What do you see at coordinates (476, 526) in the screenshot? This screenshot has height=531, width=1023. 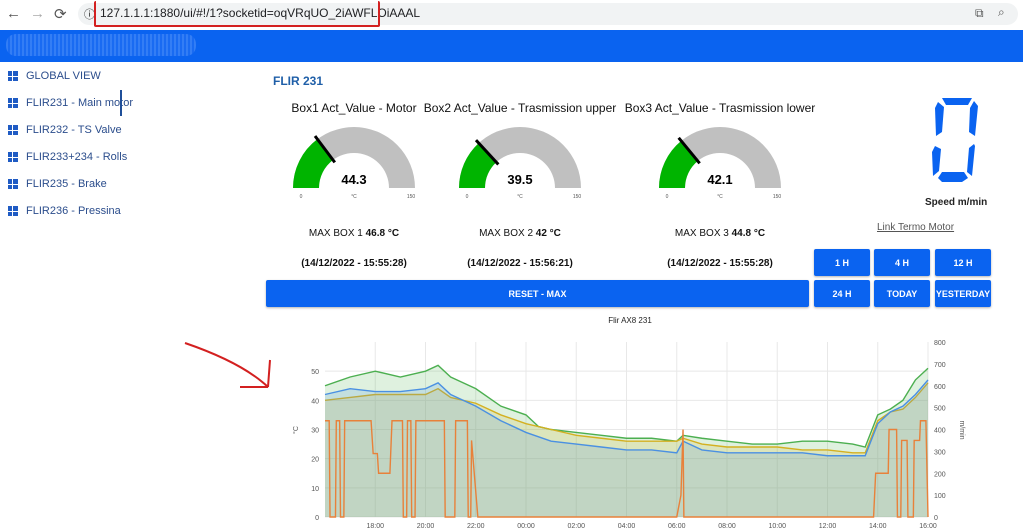 I see `x-tick-label: 22:00` at bounding box center [476, 526].